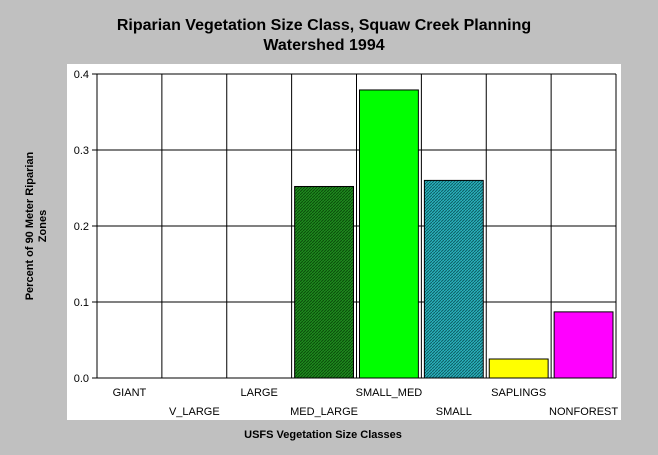 The height and width of the screenshot is (455, 658). Describe the element at coordinates (324, 412) in the screenshot. I see `x-category-label: MED_LARGE` at that location.